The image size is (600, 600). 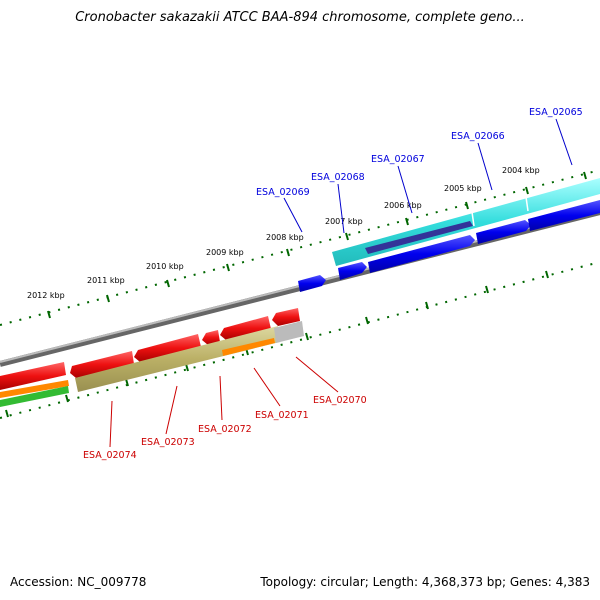 I want to click on gene-label: ESA_02073, so click(x=168, y=442).